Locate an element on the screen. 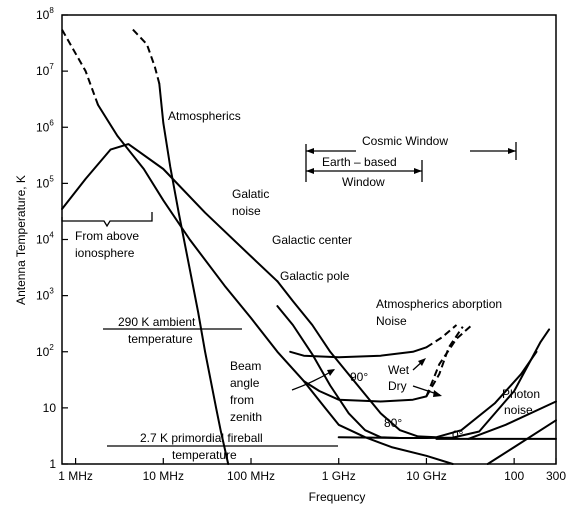  label-earth-based: Earth – based is located at coordinates (359, 162).